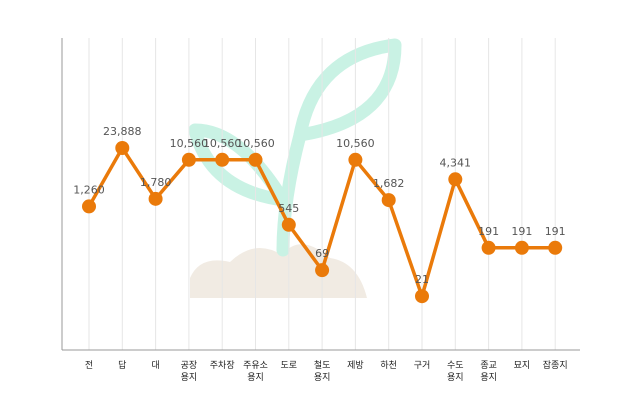  What do you see at coordinates (122, 131) in the screenshot?
I see `data-label: 23,888` at bounding box center [122, 131].